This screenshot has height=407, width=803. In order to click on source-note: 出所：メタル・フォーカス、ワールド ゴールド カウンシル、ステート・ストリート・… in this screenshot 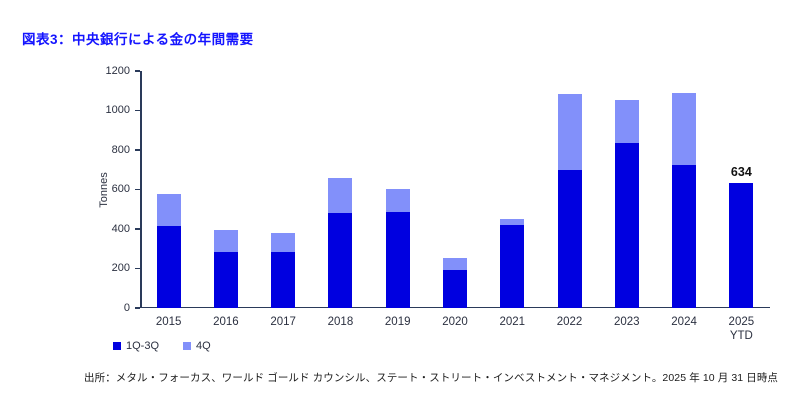, I will do `click(431, 378)`.